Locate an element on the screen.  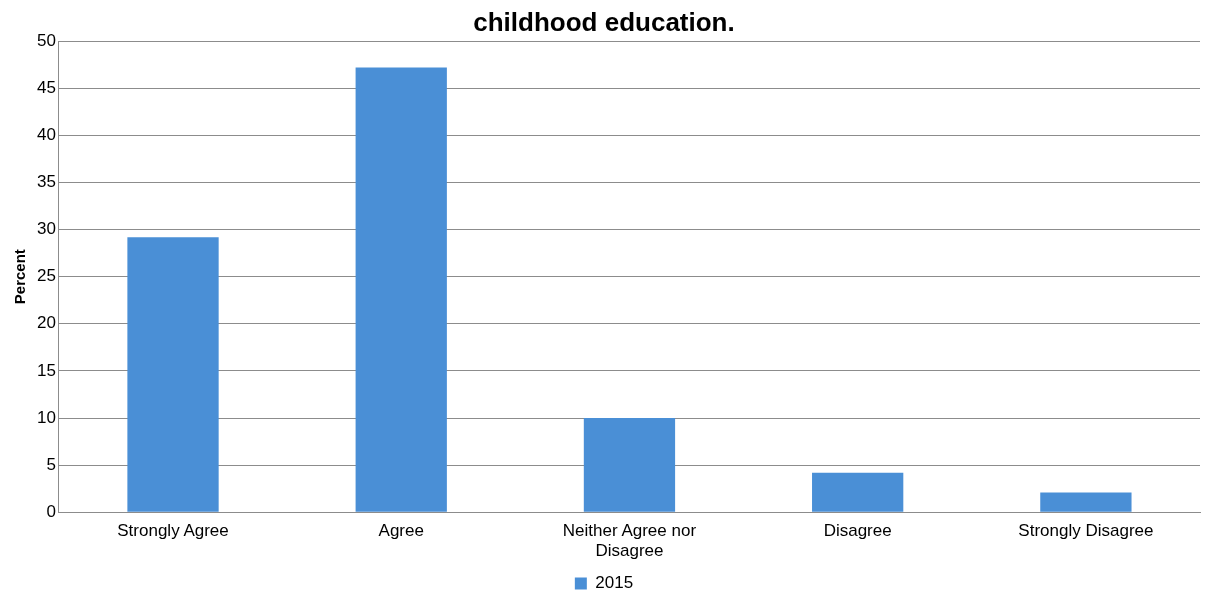
x-tick-label: Disagree is located at coordinates (857, 531).